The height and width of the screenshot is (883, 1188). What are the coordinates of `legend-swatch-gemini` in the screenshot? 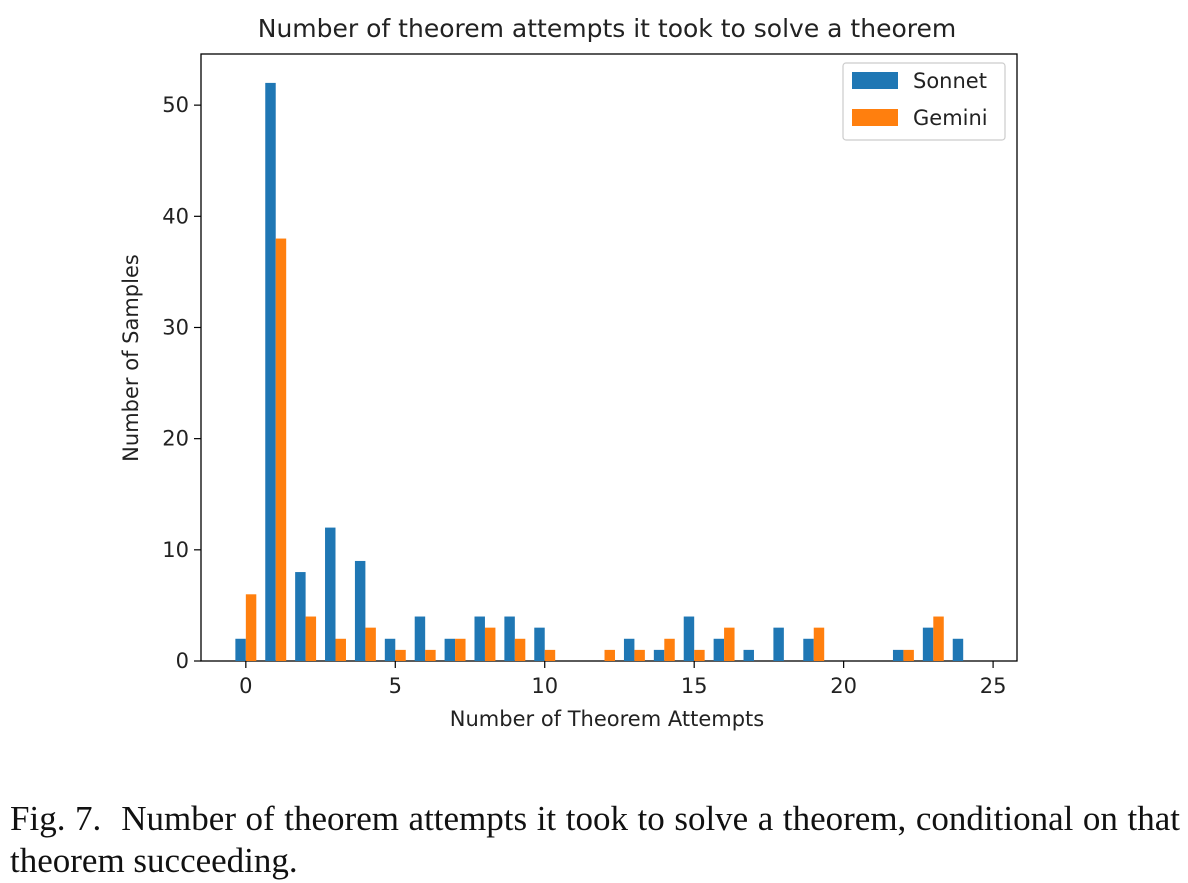 It's located at (875, 117).